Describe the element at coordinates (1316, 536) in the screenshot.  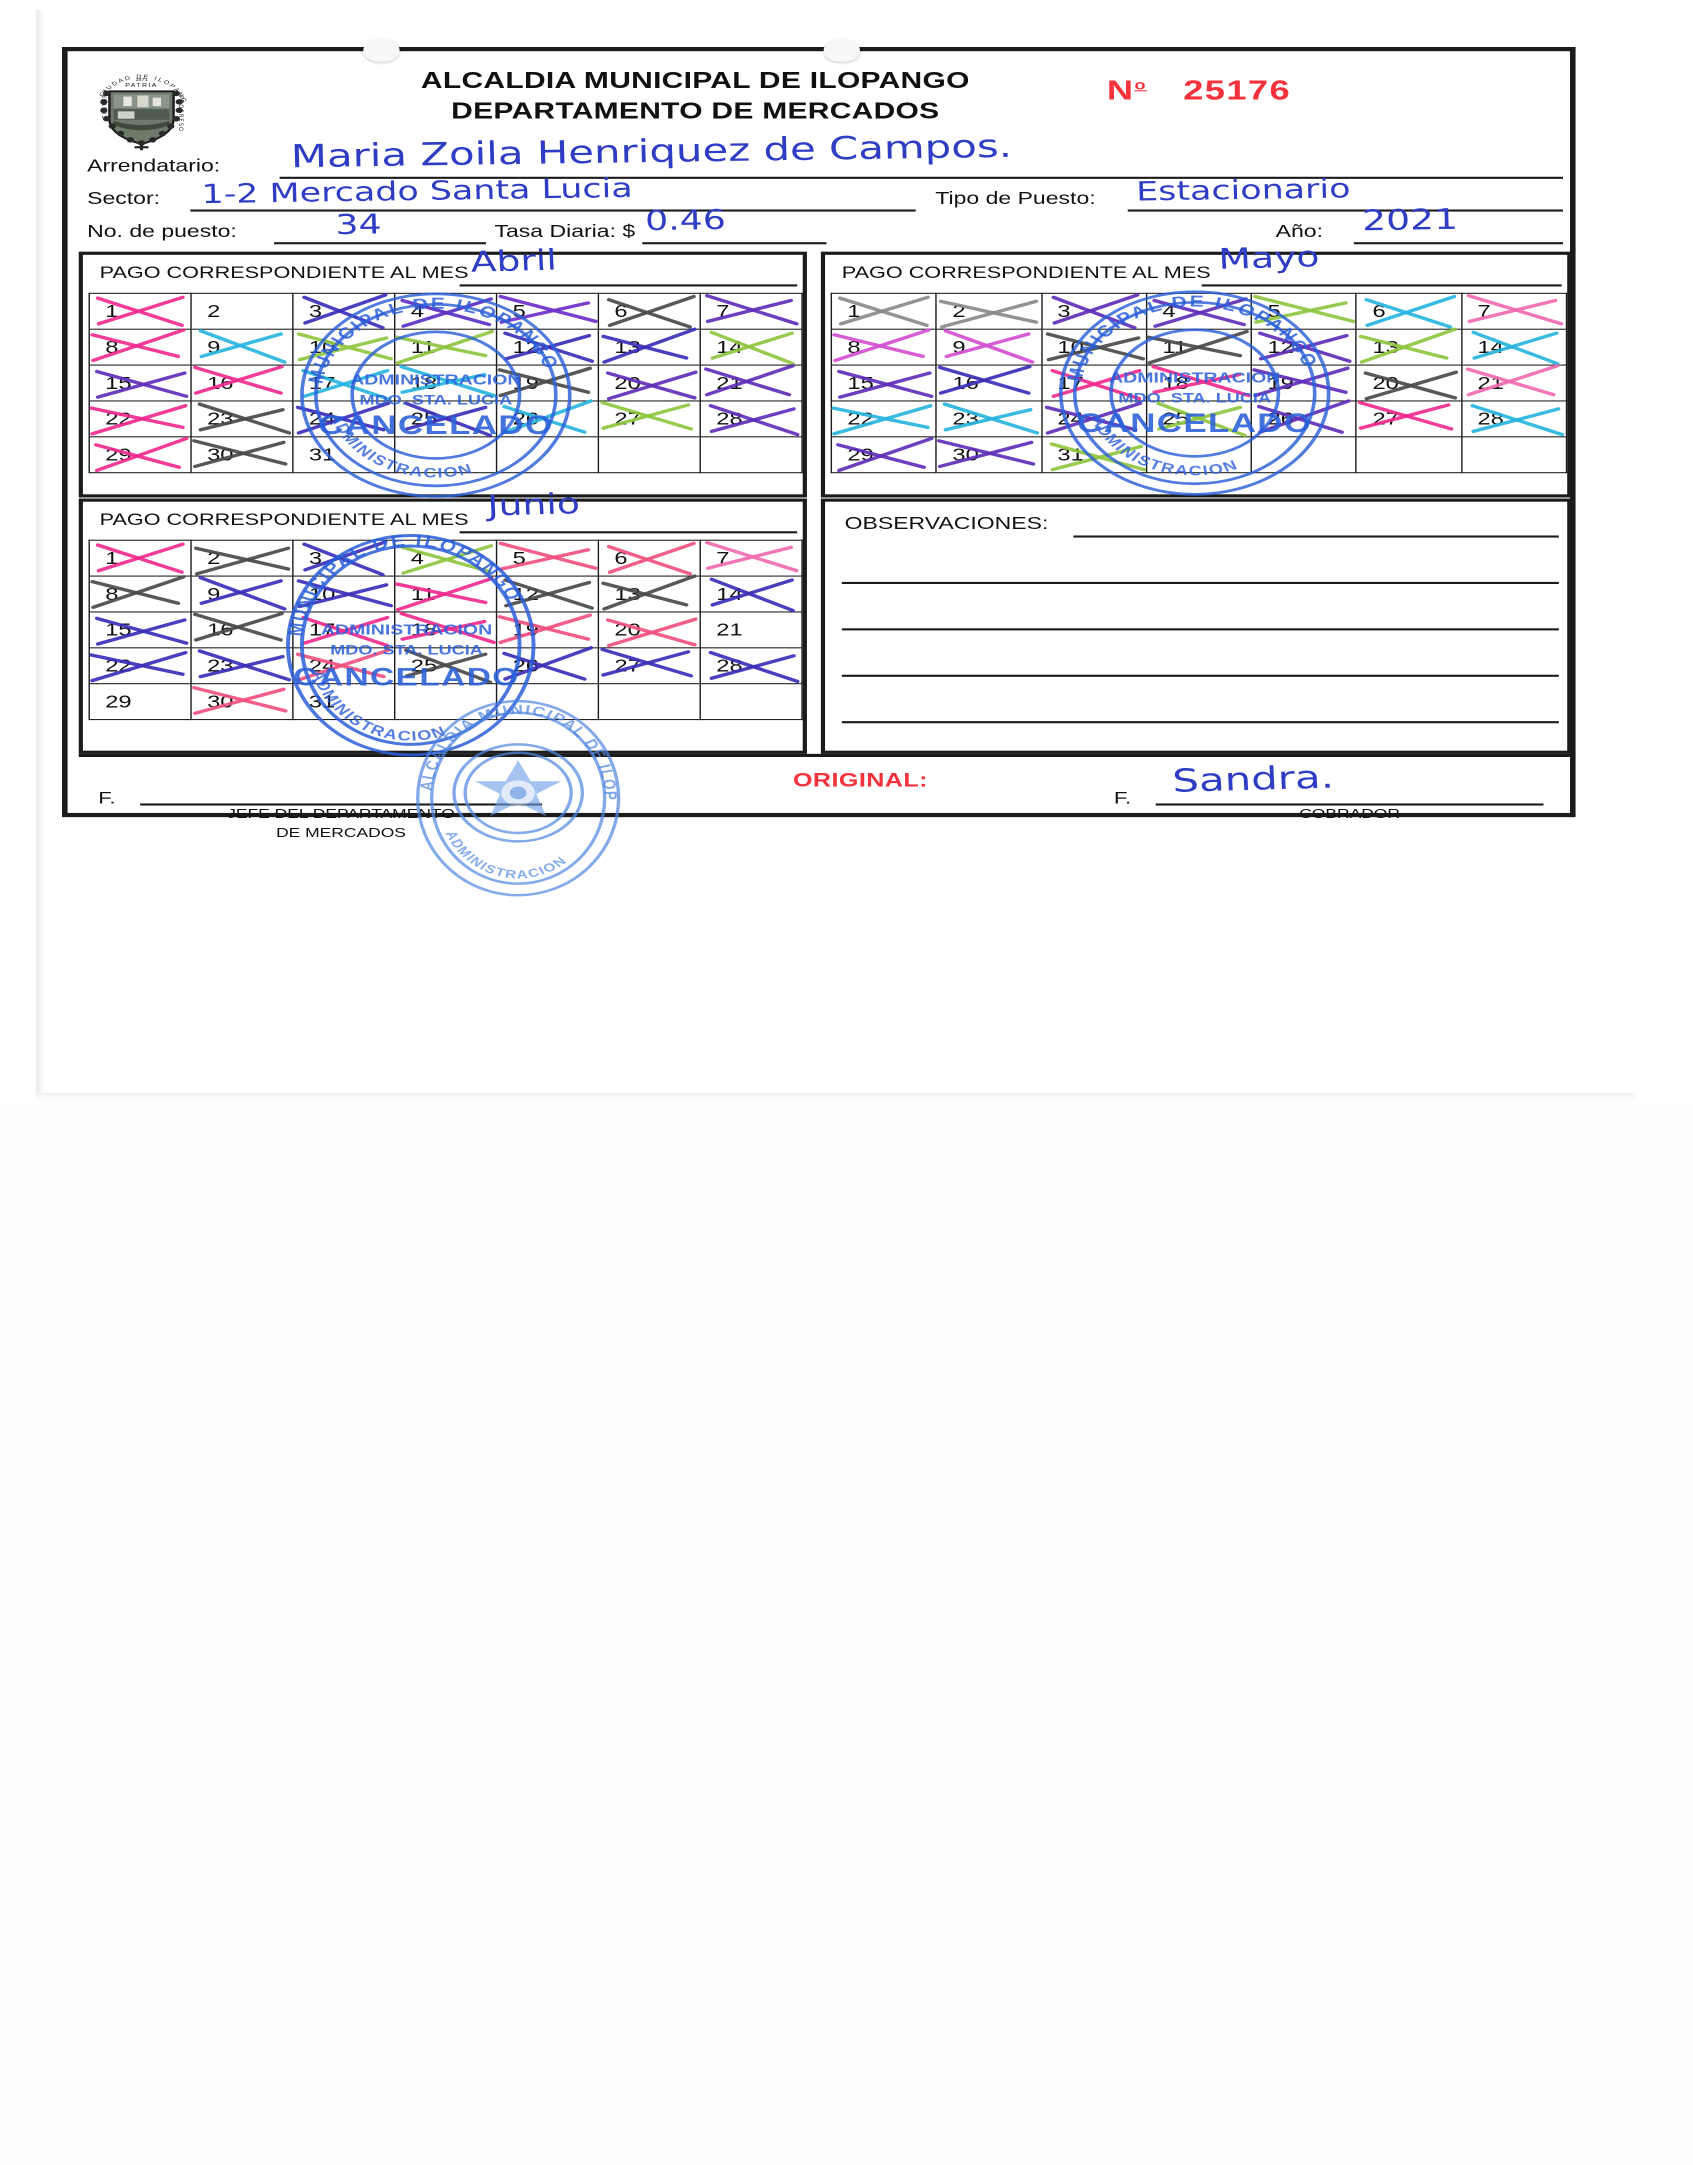
I see `observaciones-line` at that location.